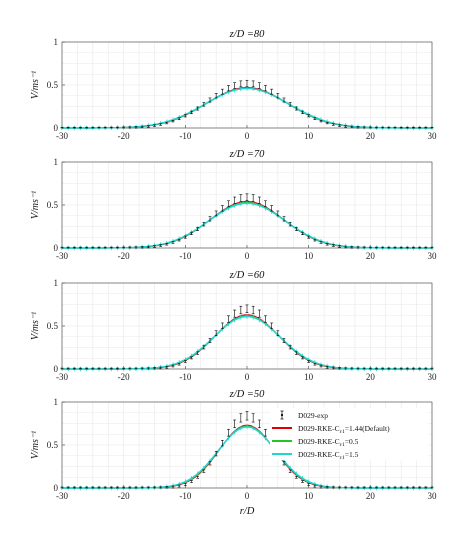 This screenshot has width=474, height=548. Describe the element at coordinates (247, 275) in the screenshot. I see `subplot-title: z/D =60` at that location.